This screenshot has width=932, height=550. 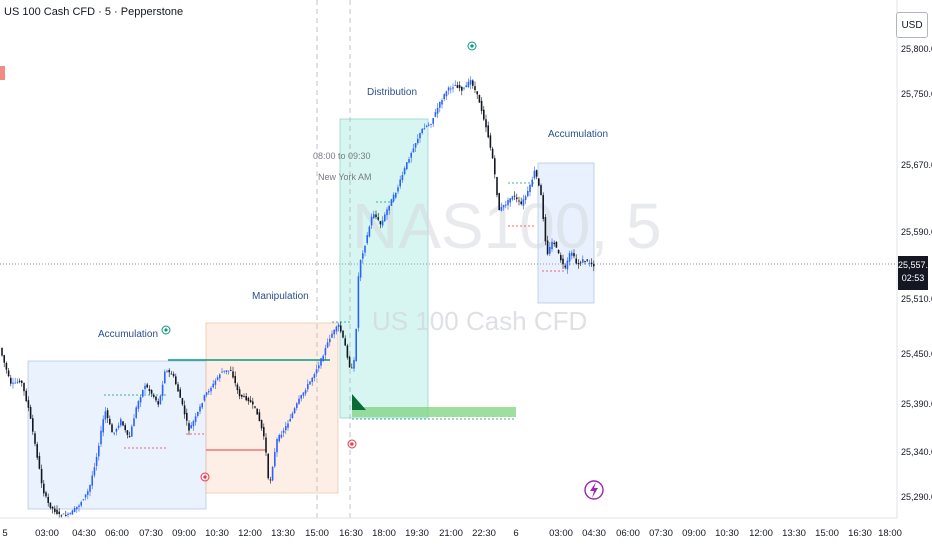 What do you see at coordinates (578, 134) in the screenshot?
I see `zone-label-accumulation-2: Accumulation` at bounding box center [578, 134].